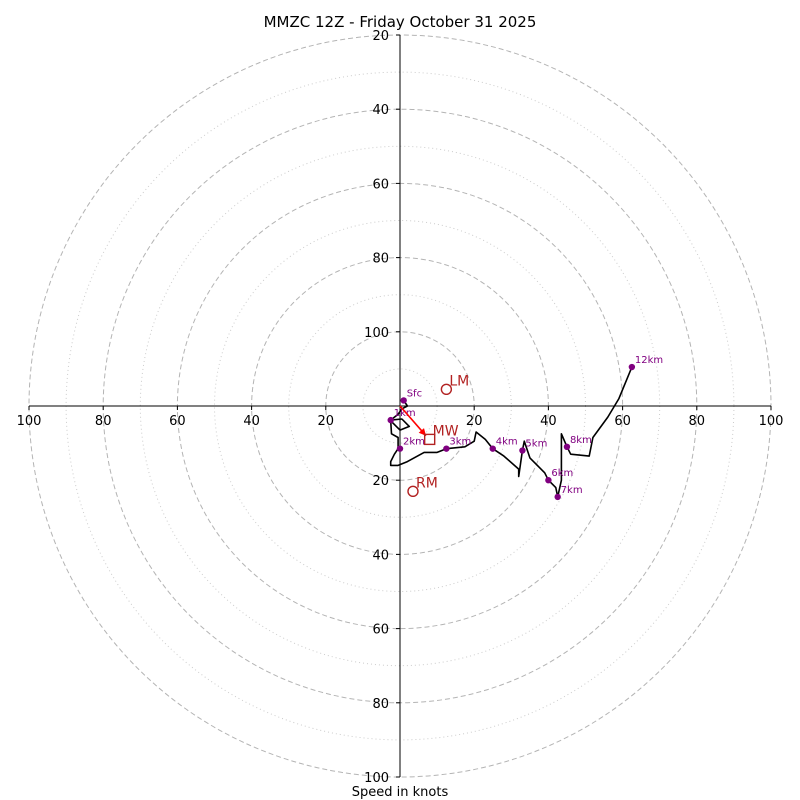 The width and height of the screenshot is (800, 800). I want to click on height-label-6km: 6km, so click(562, 473).